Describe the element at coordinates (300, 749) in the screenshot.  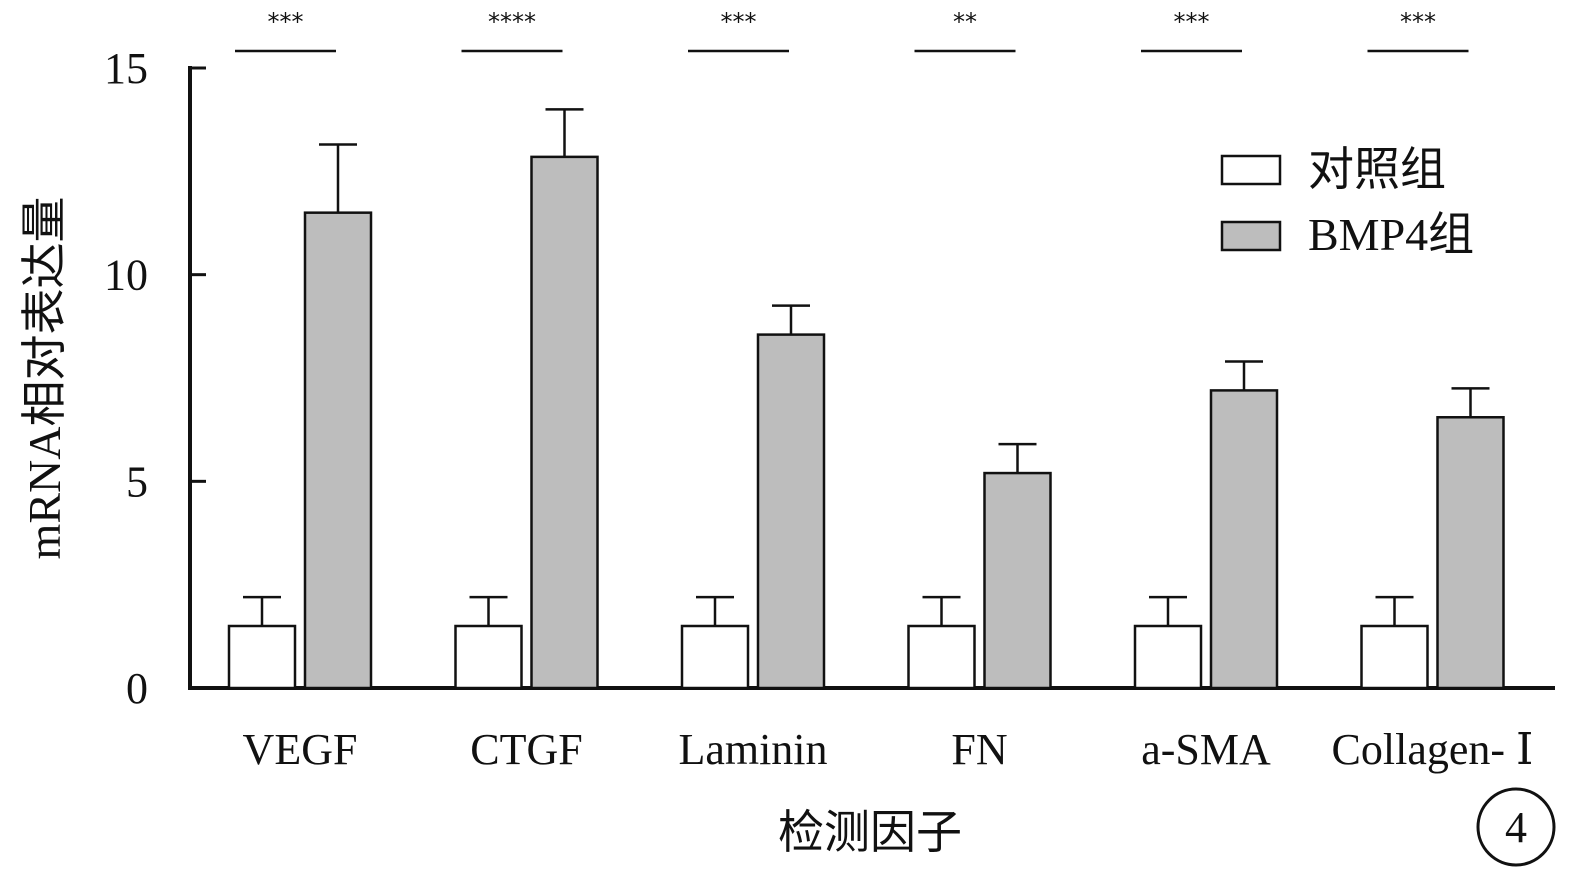
I see `x-tick-label: VEGF` at that location.